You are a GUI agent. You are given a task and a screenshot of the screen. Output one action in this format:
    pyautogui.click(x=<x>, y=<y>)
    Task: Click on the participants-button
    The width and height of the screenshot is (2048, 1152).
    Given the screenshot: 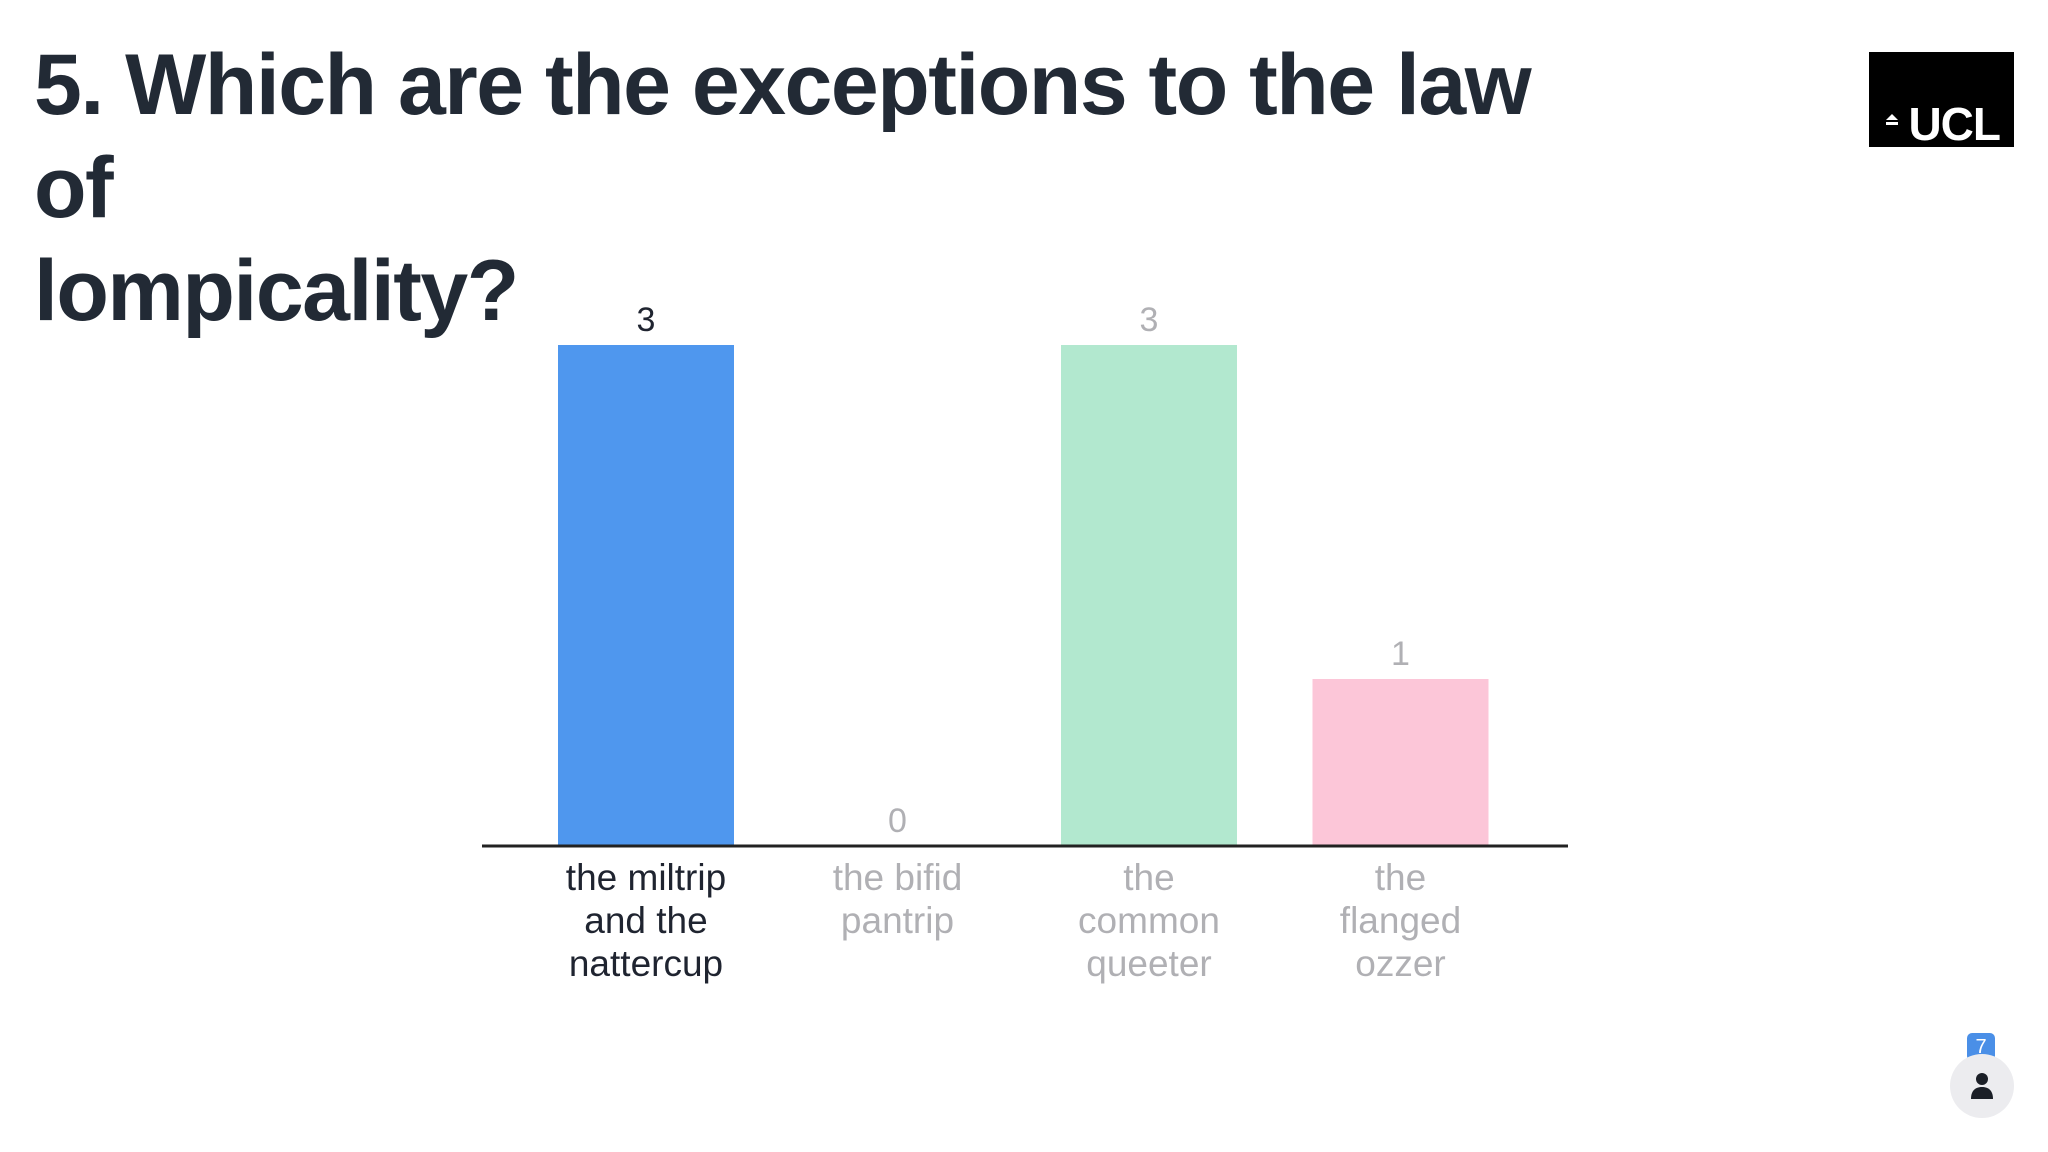 What is the action you would take?
    pyautogui.click(x=1982, y=1086)
    